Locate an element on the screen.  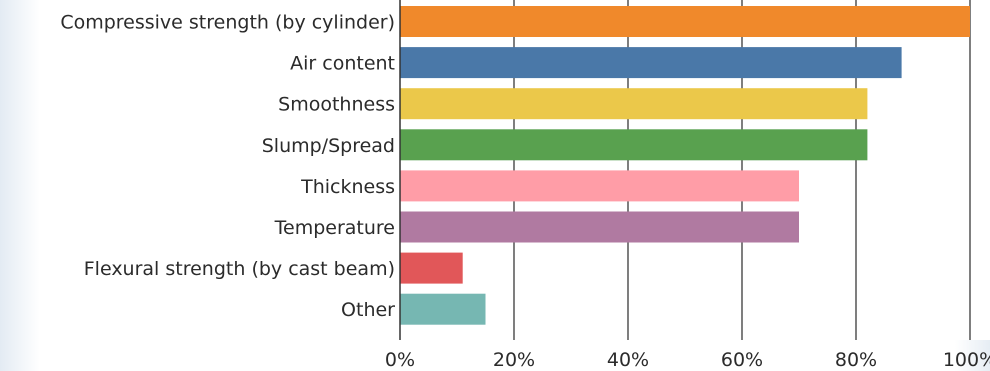
category-label-4: Thickness is located at coordinates (347, 187).